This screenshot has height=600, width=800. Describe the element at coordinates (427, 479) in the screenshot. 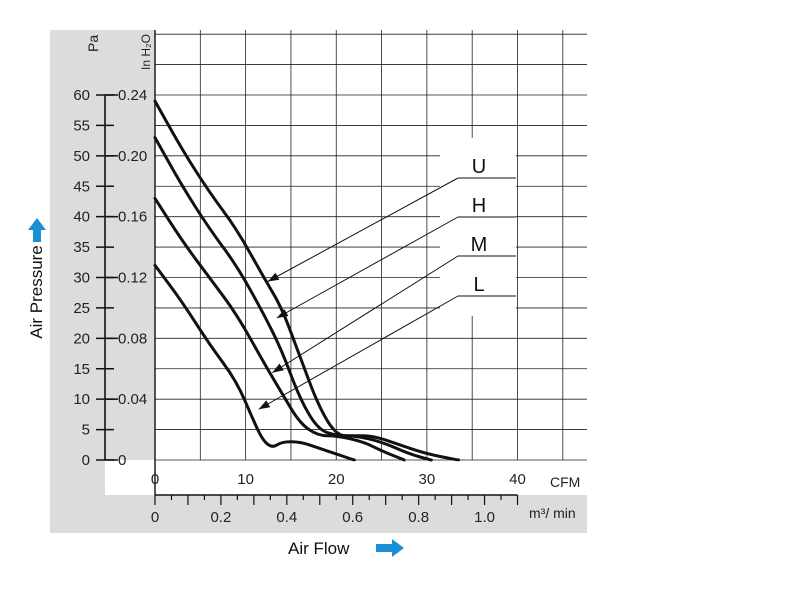

I see `x-tick-label-cfm: 30` at that location.